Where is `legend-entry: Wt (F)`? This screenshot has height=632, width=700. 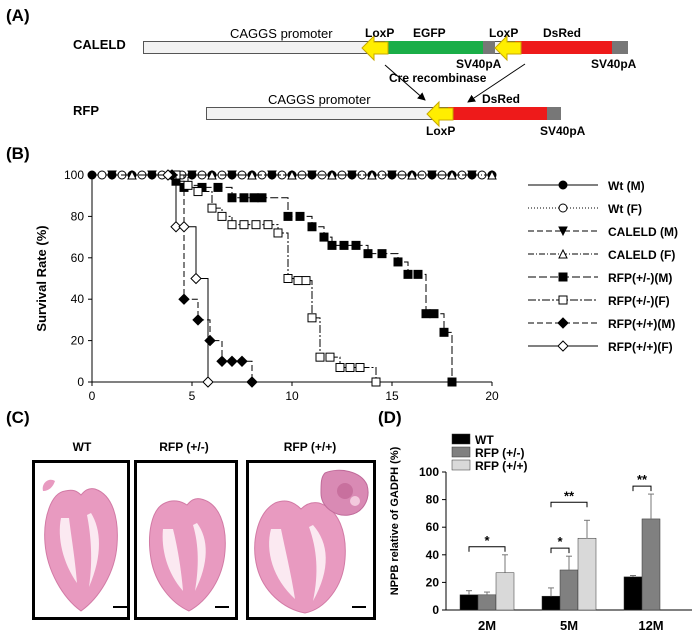 legend-entry: Wt (F) is located at coordinates (585, 209).